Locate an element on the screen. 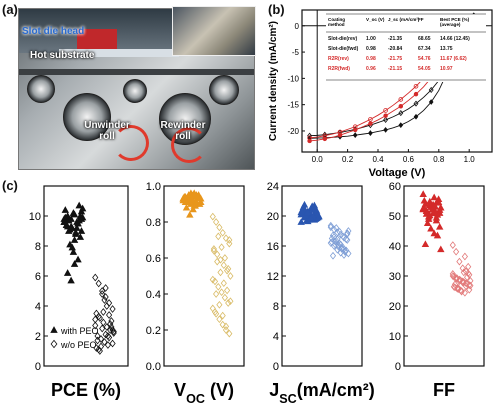 Image resolution: width=500 pixels, height=410 pixels. x-tick-label: 0.6 is located at coordinates (409, 159).